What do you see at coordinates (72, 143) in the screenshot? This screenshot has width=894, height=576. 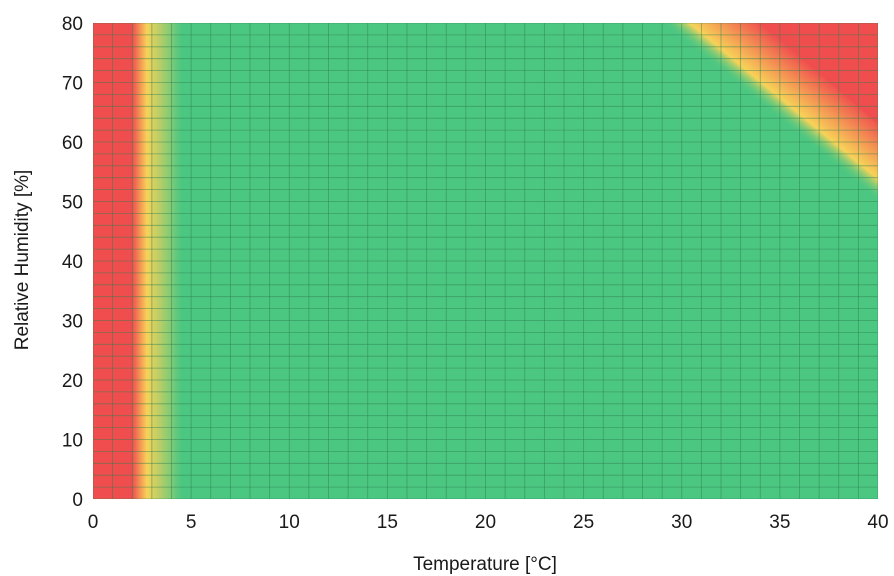 I see `y-tick-label: 60` at bounding box center [72, 143].